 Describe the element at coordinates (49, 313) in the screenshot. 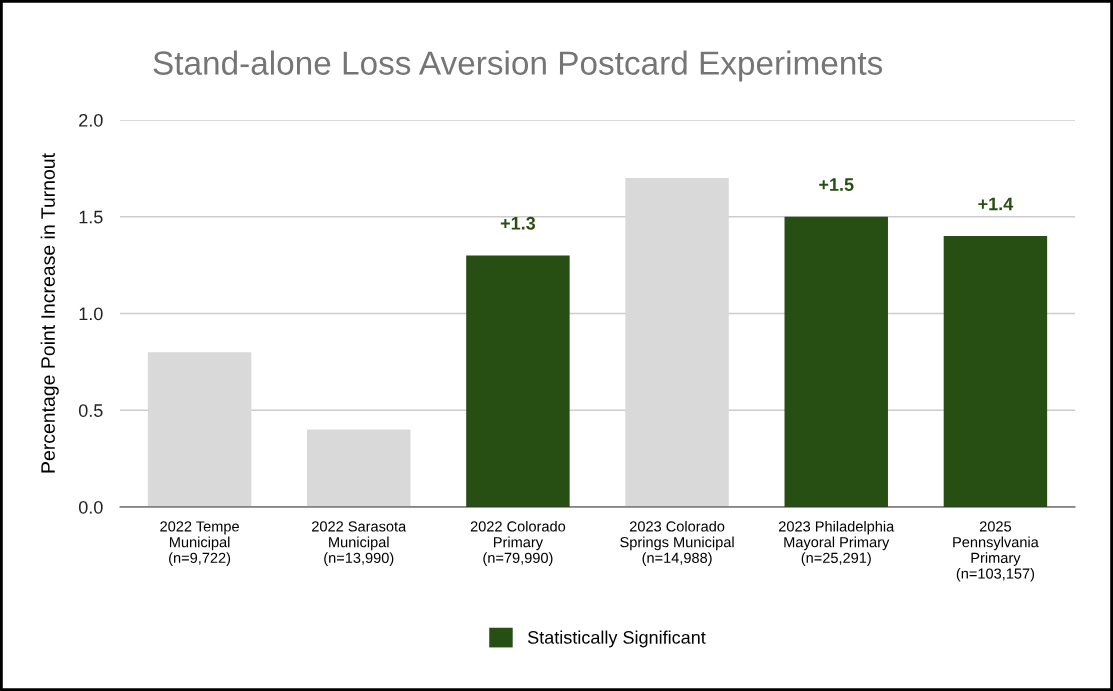

I see `y-axis-title: Percentage Point Increase in Turnout` at that location.